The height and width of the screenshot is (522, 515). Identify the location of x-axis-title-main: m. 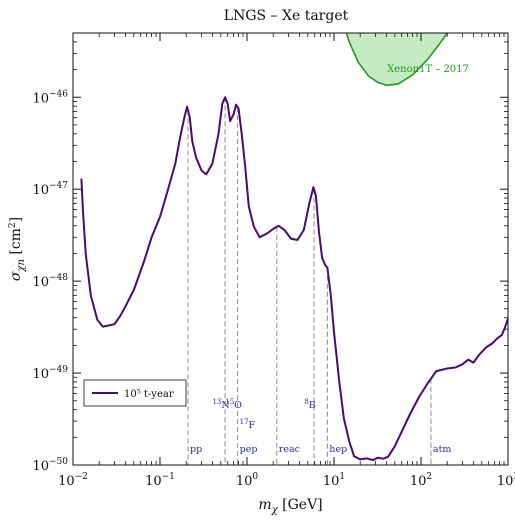
(264, 505).